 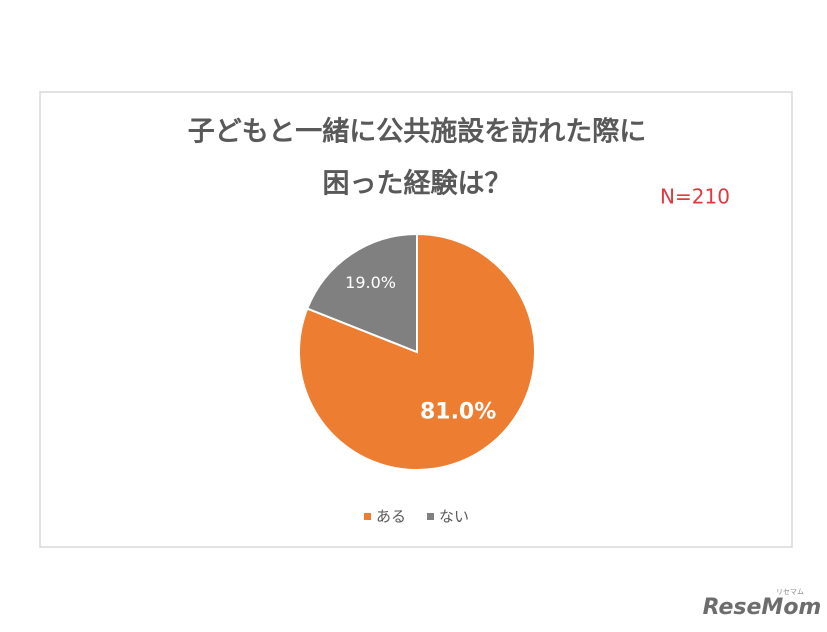 I want to click on annotation: N=210, so click(x=695, y=197).